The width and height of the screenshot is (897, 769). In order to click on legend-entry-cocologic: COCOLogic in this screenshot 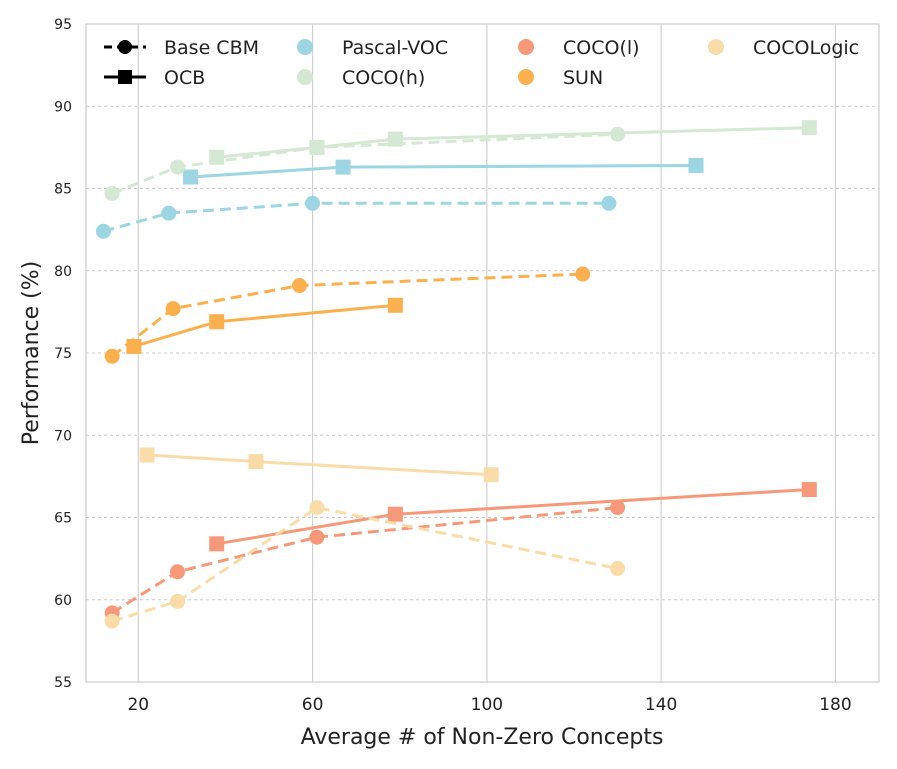, I will do `click(783, 48)`.